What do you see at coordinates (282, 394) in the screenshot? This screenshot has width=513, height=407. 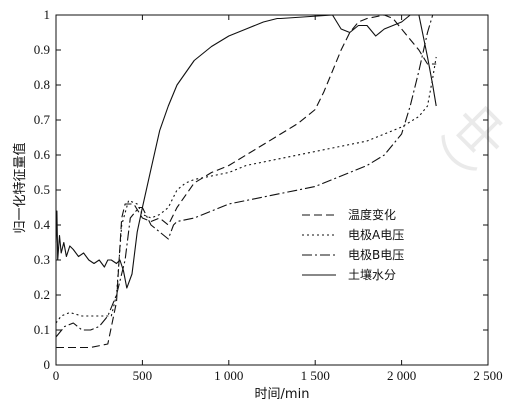 I see `x-axis-title: 时间/min` at bounding box center [282, 394].